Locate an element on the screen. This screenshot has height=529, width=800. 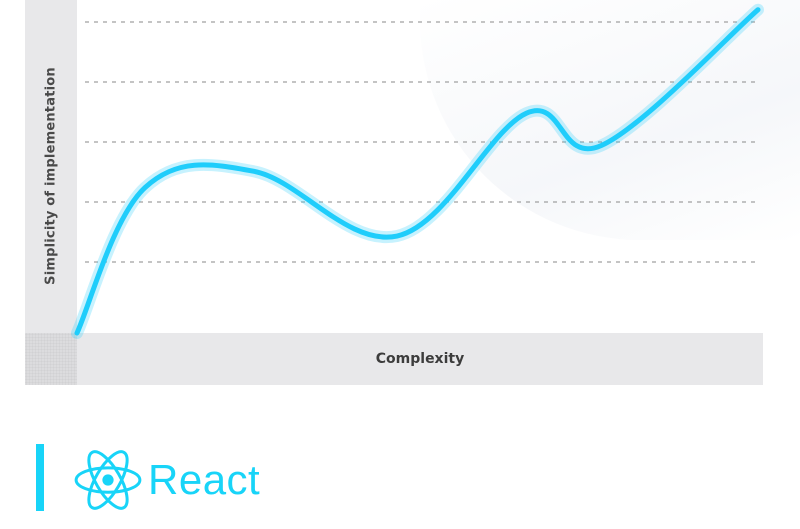
axis-corner is located at coordinates (51, 359).